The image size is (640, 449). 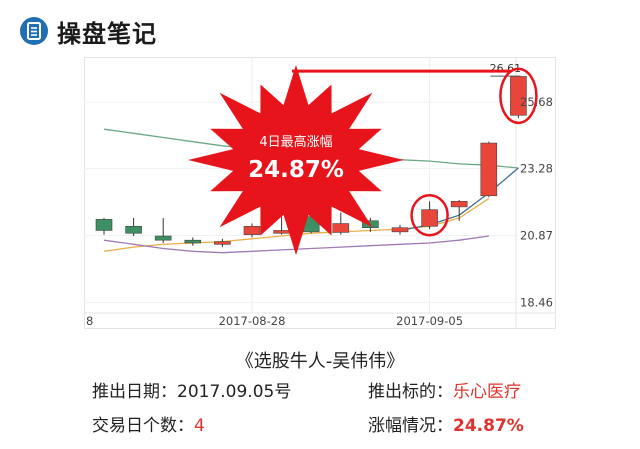 I want to click on header: 操盘笔记, so click(x=88, y=31).